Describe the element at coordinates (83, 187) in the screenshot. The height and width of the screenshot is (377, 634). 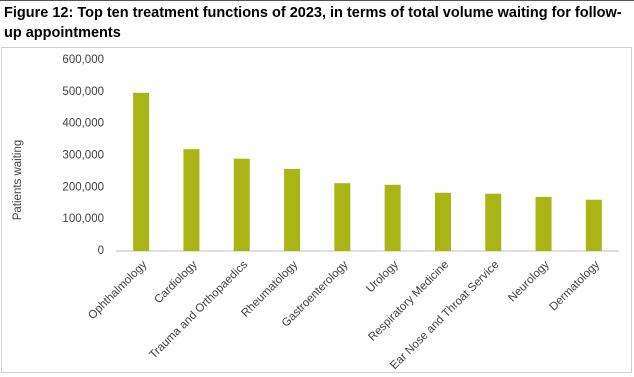
I see `y-tick-label: 200,000` at that location.